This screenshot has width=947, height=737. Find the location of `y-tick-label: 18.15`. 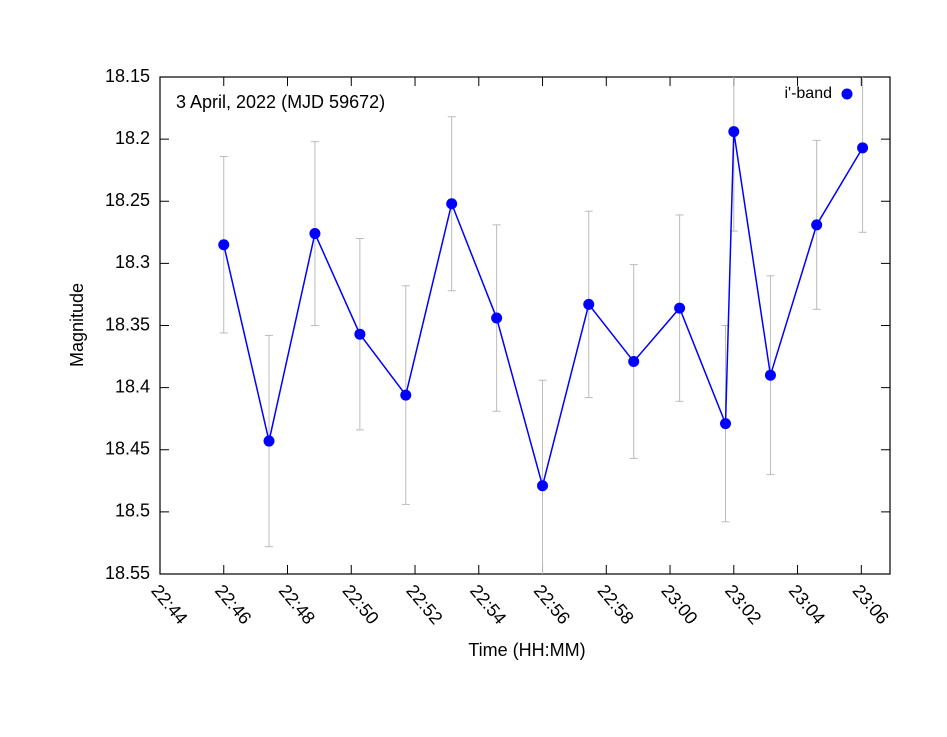

y-tick-label: 18.15 is located at coordinates (127, 76).